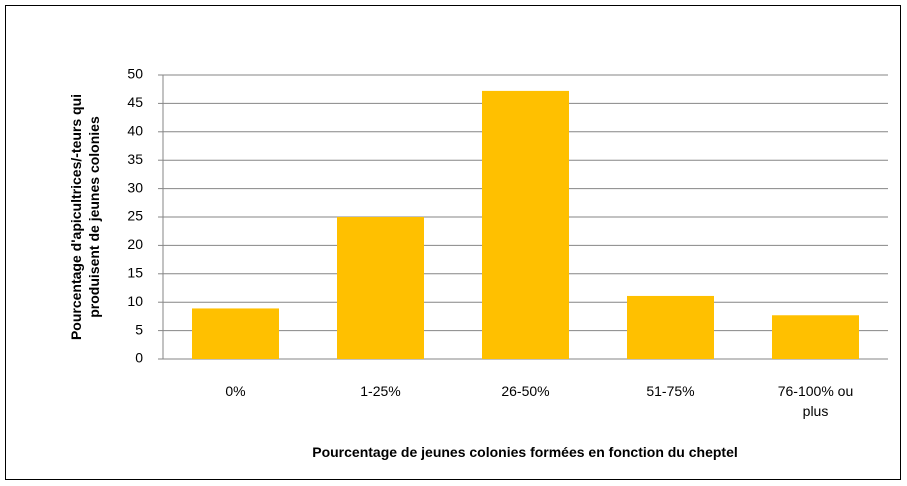 Image resolution: width=907 pixels, height=486 pixels. Describe the element at coordinates (235, 391) in the screenshot. I see `x-tick-label: 0%` at that location.